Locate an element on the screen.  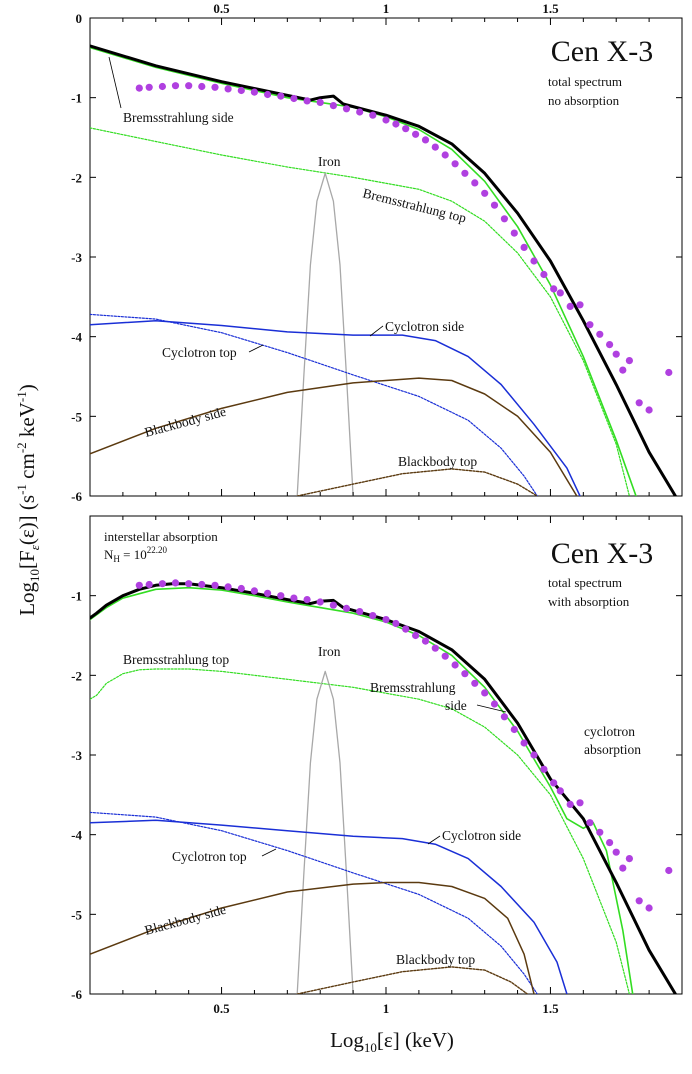
y-tick-label-top: -1 is located at coordinates (76, 98).